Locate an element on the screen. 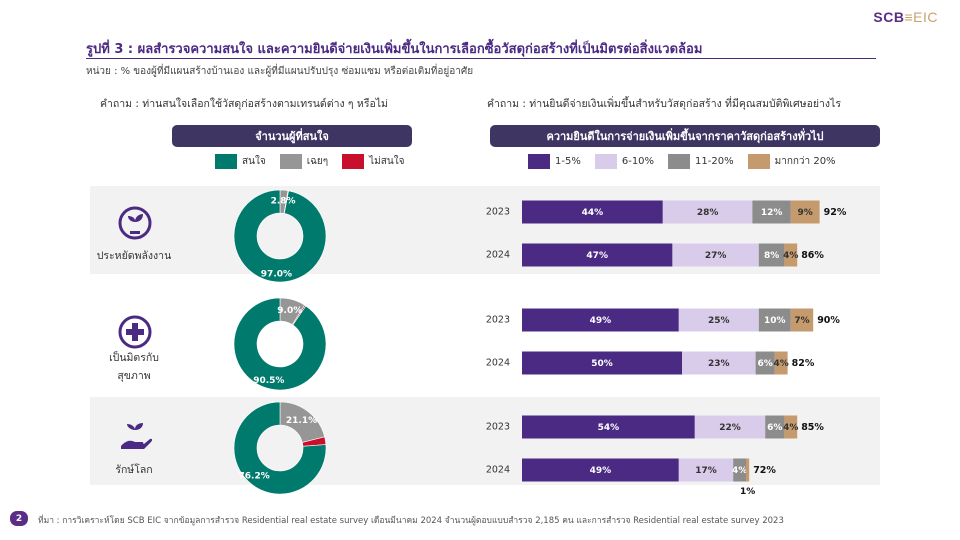 The image size is (960, 540). donut-label: 76.2% is located at coordinates (254, 476).